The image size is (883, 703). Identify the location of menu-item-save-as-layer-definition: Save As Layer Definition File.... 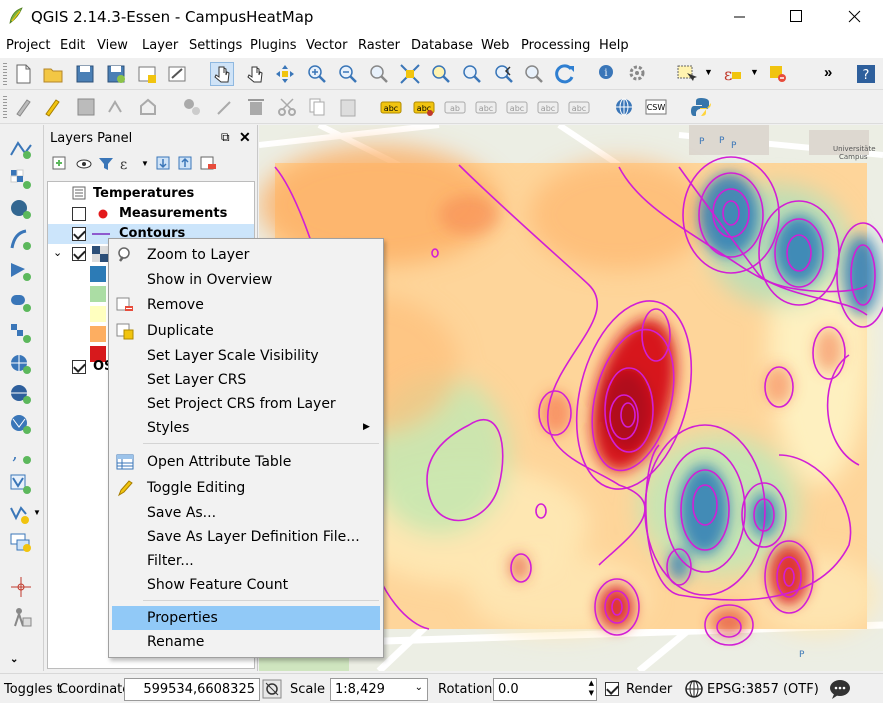
(246, 537).